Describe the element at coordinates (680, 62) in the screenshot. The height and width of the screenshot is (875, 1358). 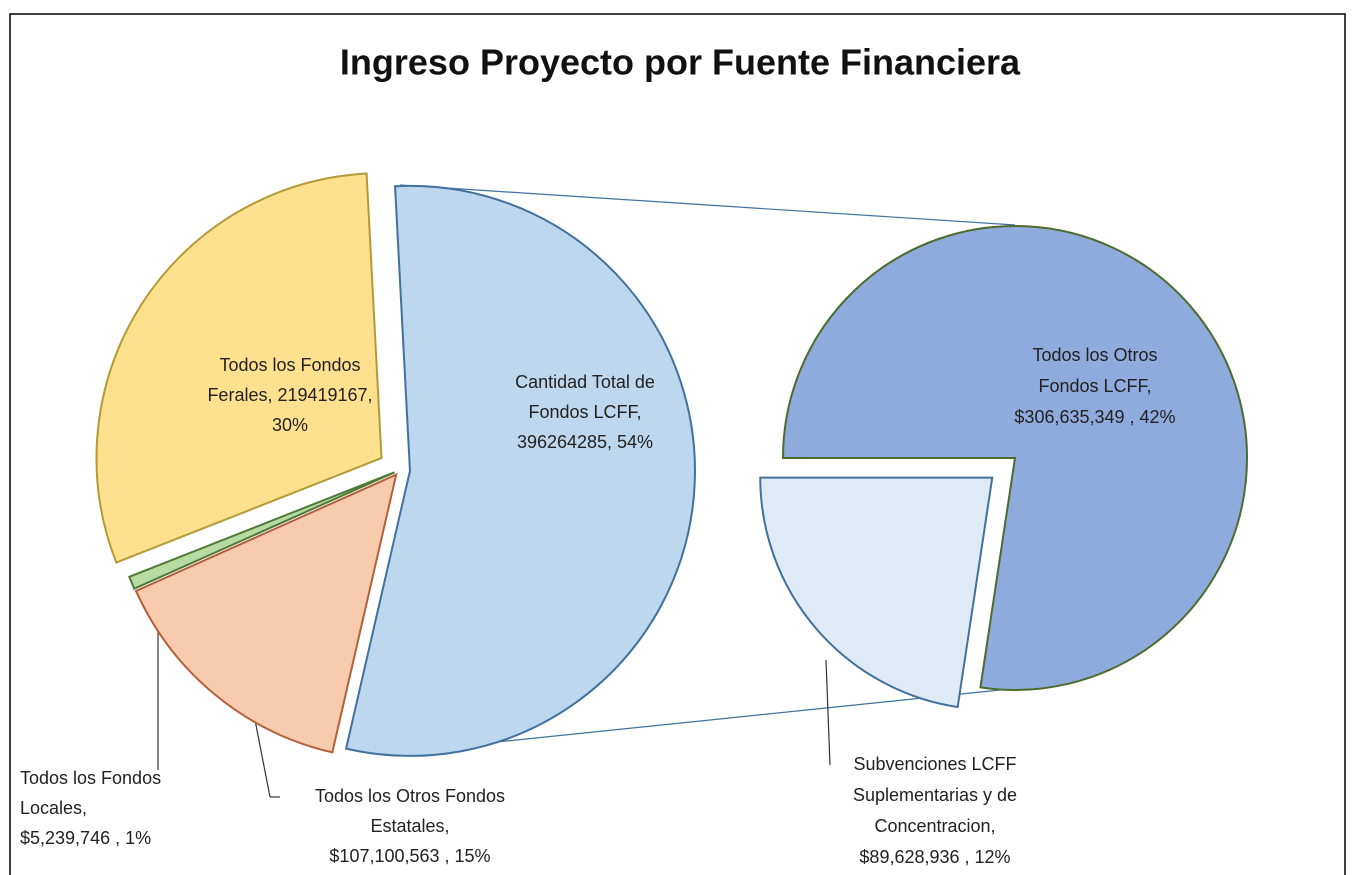
I see `chart-title: Ingreso Proyecto por Fuente Financiera` at that location.